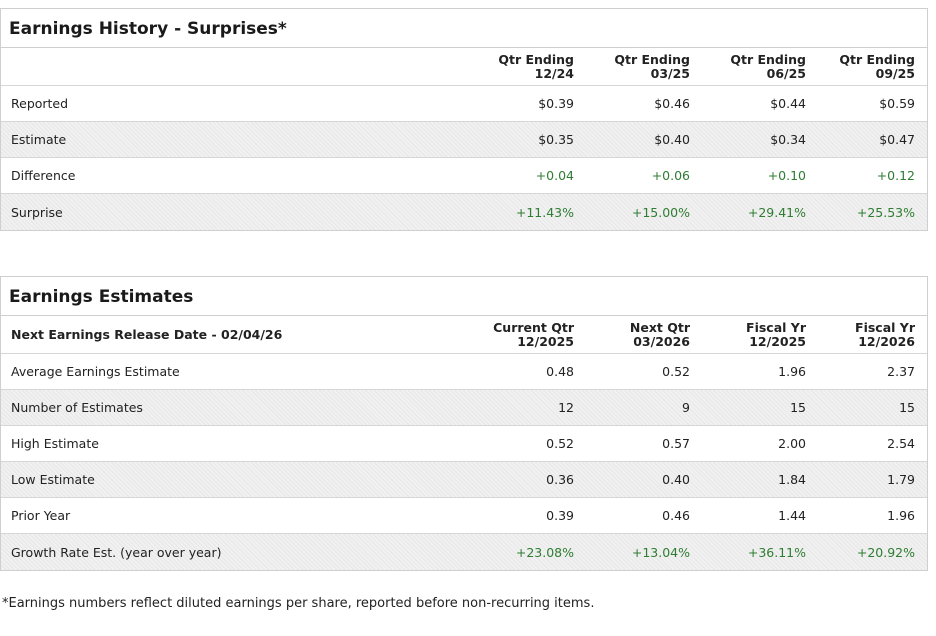  I want to click on table-cell: 0.48, so click(560, 371).